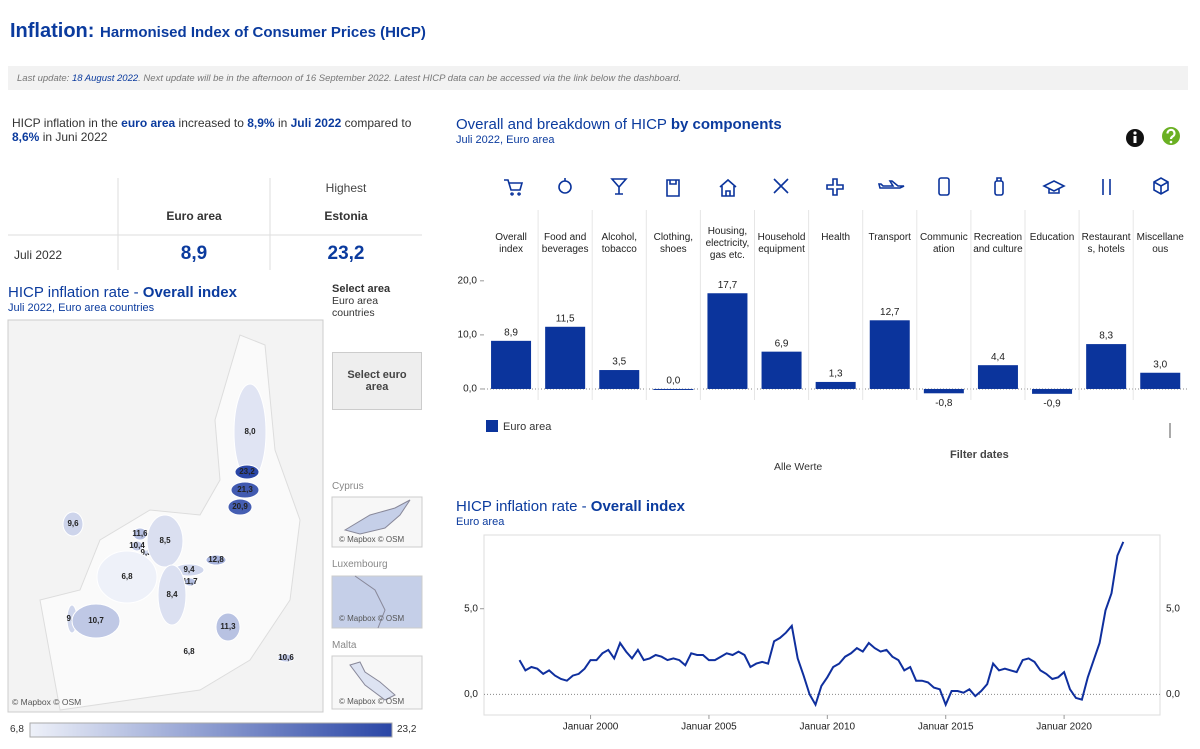  I want to click on country-label: 12,8, so click(216, 559).